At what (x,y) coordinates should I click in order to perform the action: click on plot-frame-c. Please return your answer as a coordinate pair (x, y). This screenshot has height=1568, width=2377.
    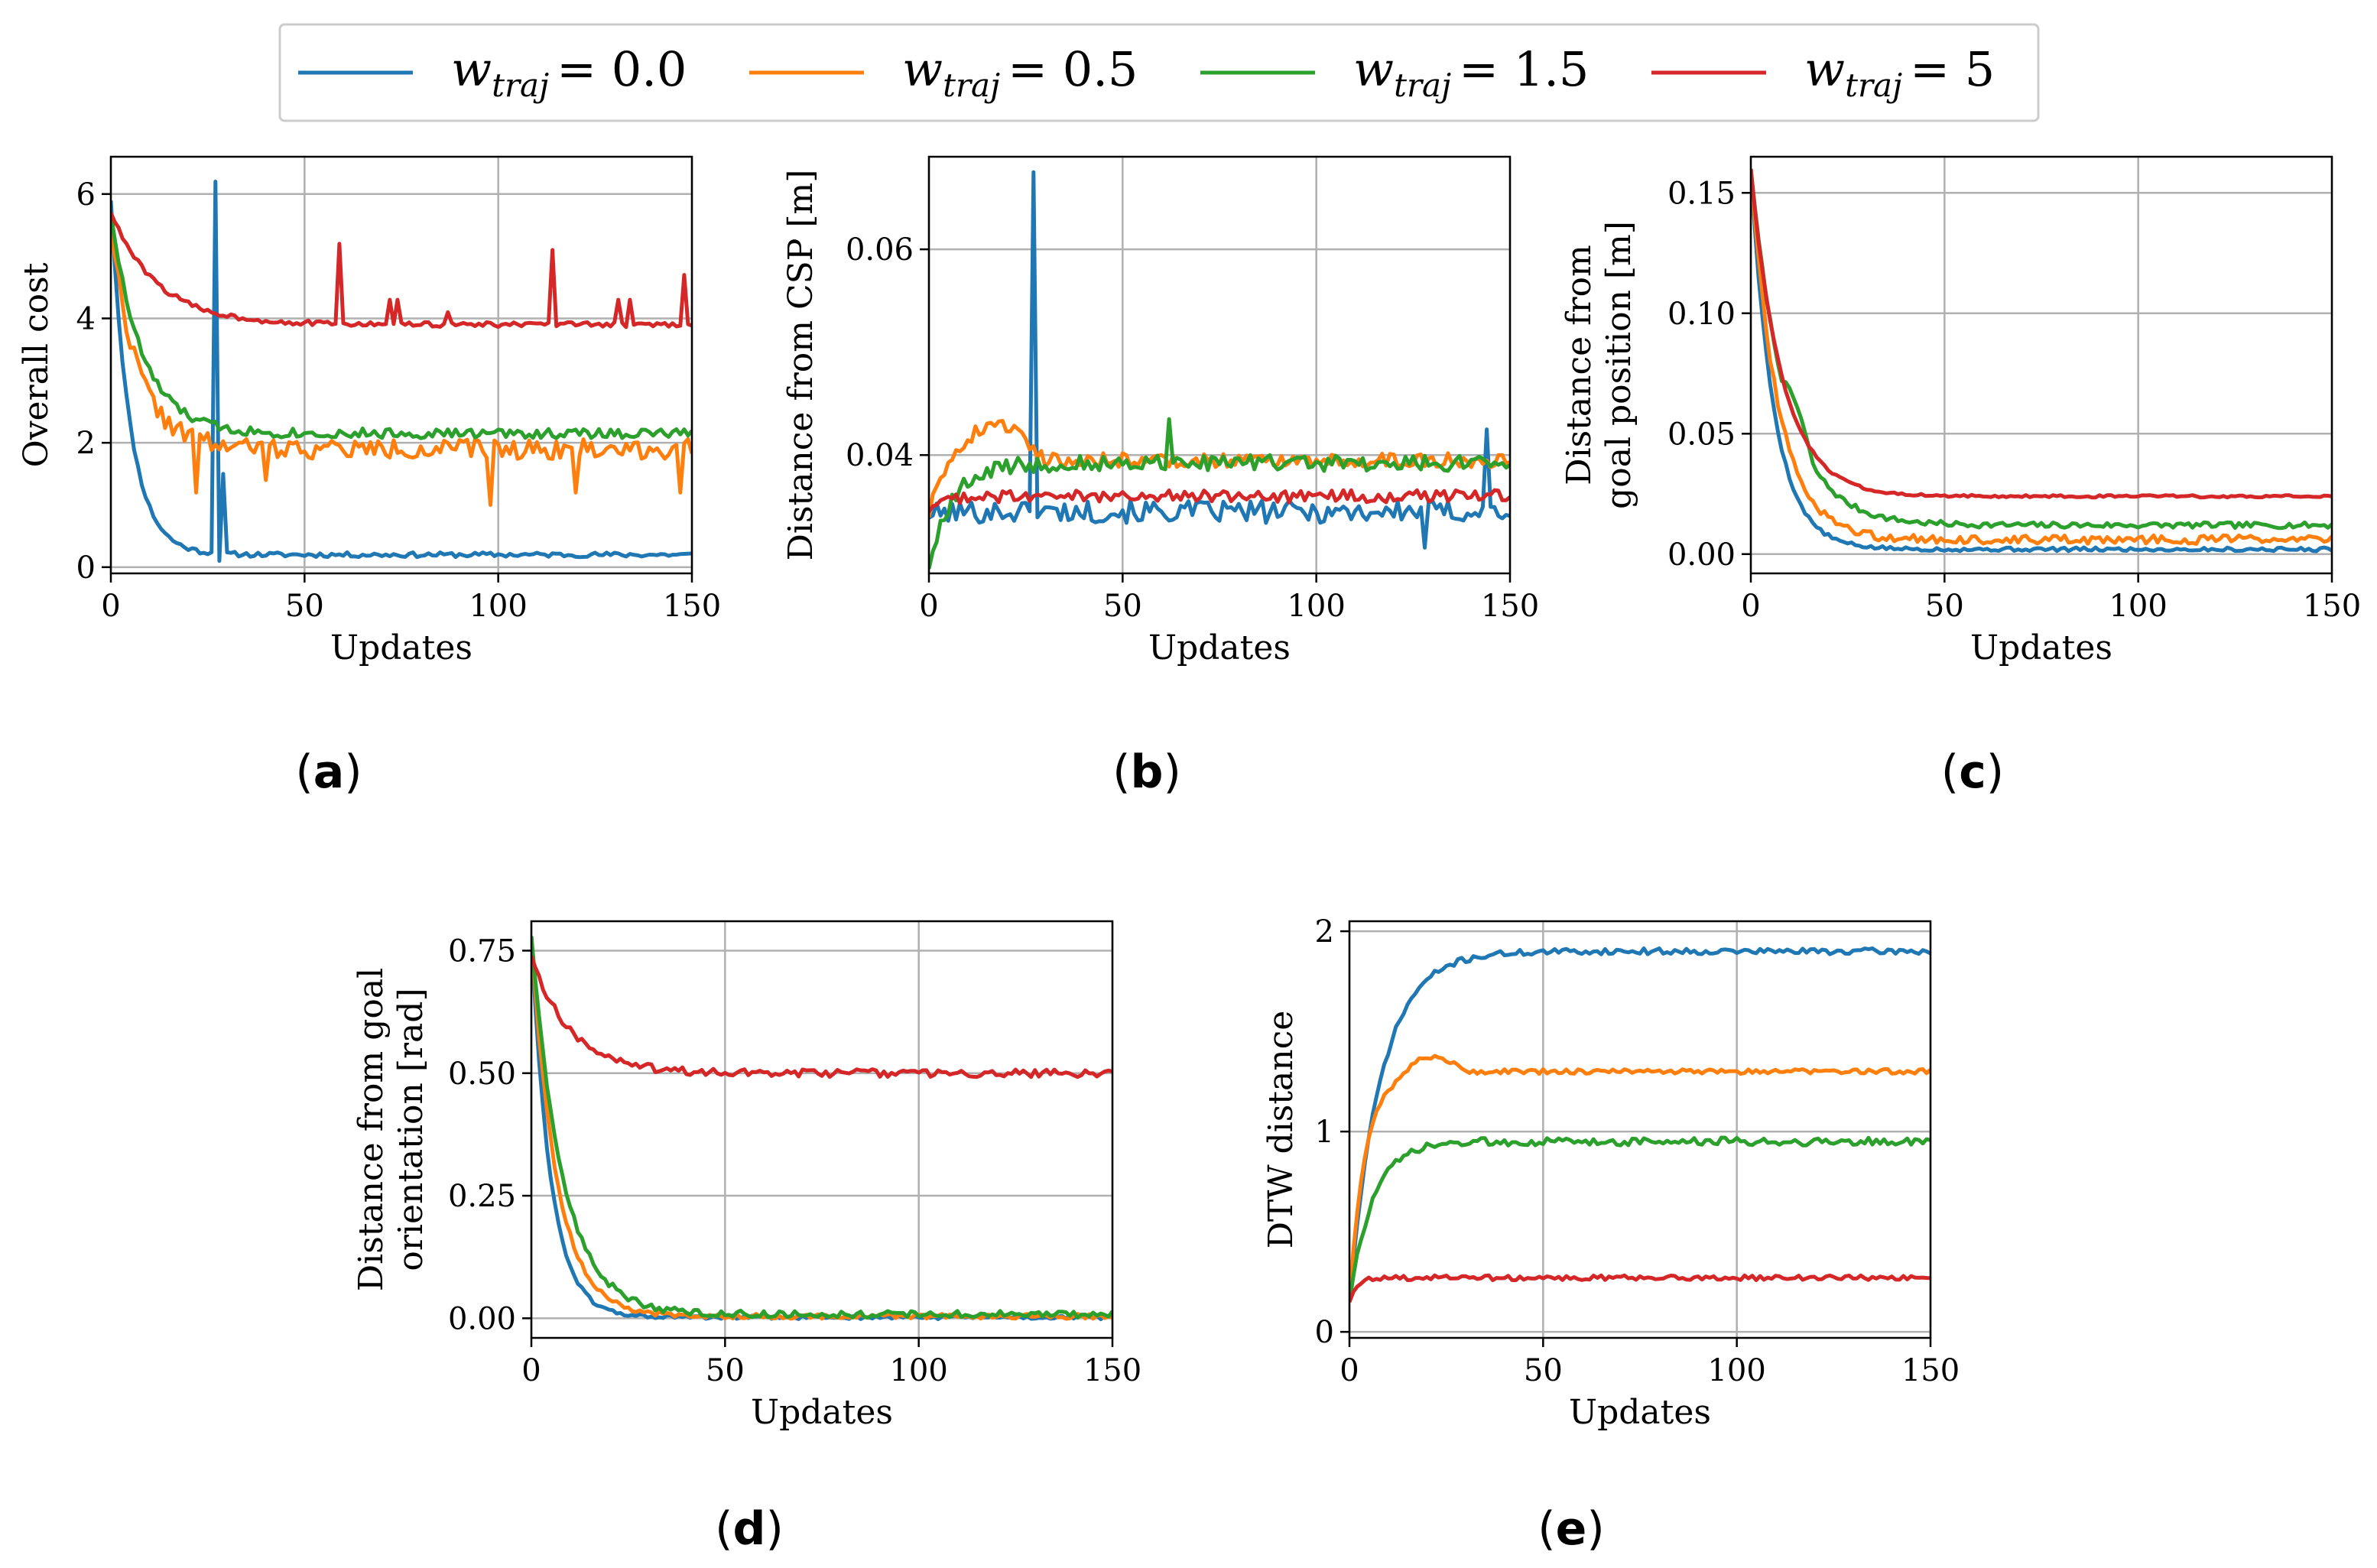
    Looking at the image, I should click on (2041, 365).